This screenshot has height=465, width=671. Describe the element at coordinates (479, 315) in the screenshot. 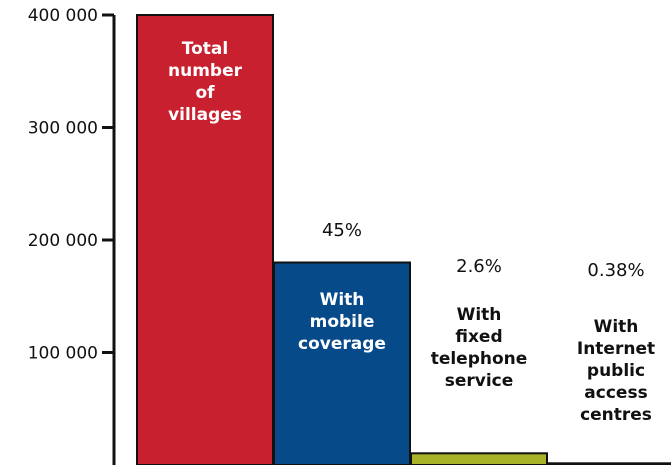

I see `category-label-2-line-0: With` at that location.